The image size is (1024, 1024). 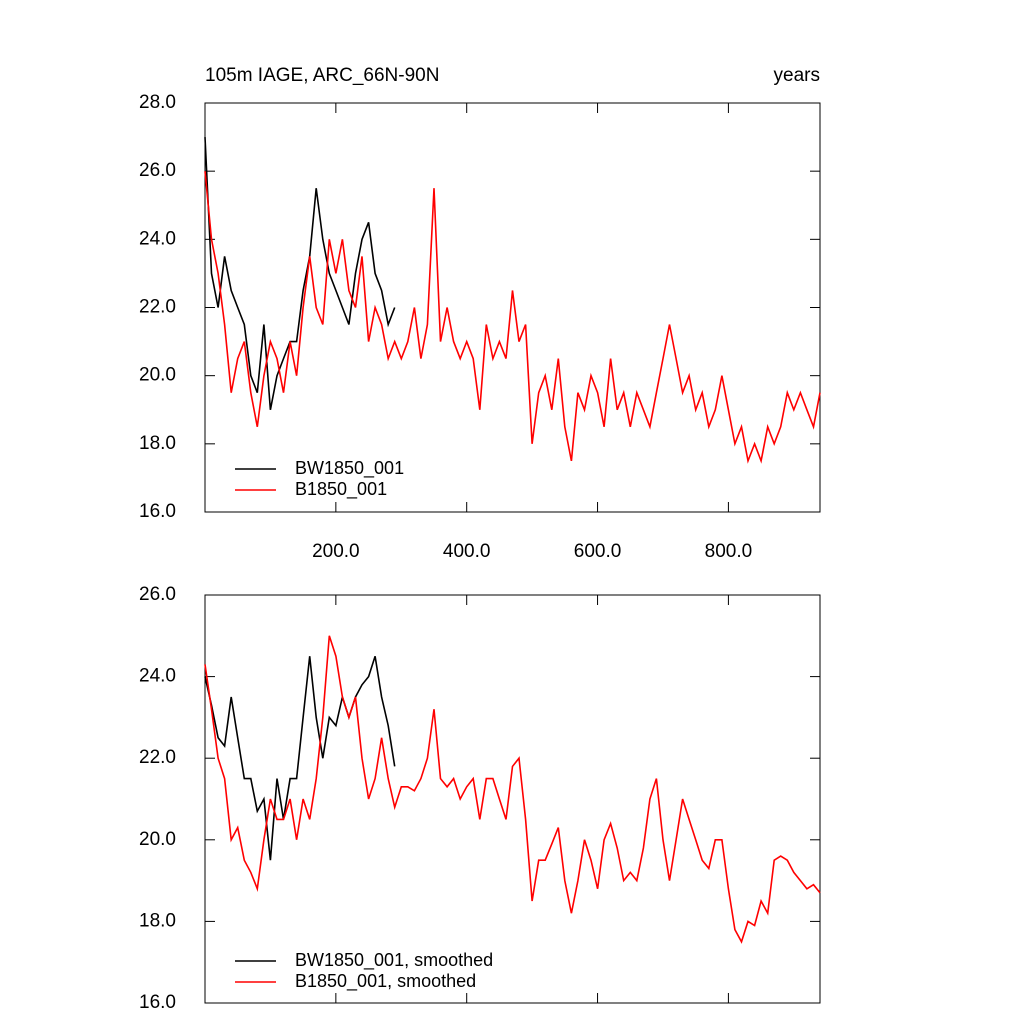 What do you see at coordinates (157, 102) in the screenshot?
I see `y-tick-label: 28.0` at bounding box center [157, 102].